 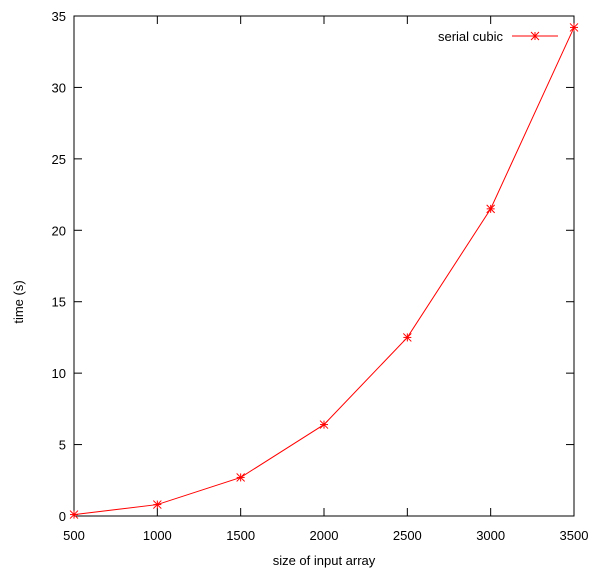 What do you see at coordinates (490, 535) in the screenshot?
I see `x-tick-label-3000: 3000` at bounding box center [490, 535].